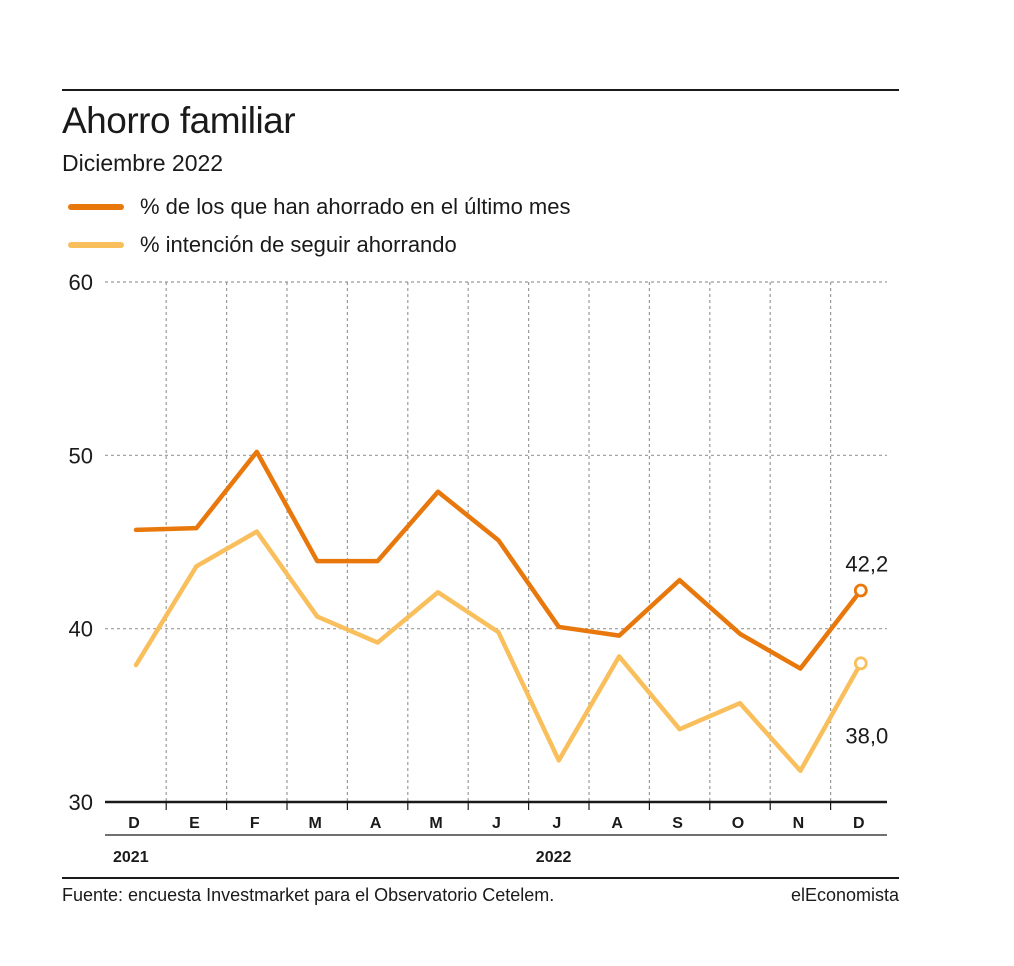 This screenshot has height=966, width=1014. Describe the element at coordinates (179, 120) in the screenshot. I see `chart-title: Ahorro familiar` at that location.